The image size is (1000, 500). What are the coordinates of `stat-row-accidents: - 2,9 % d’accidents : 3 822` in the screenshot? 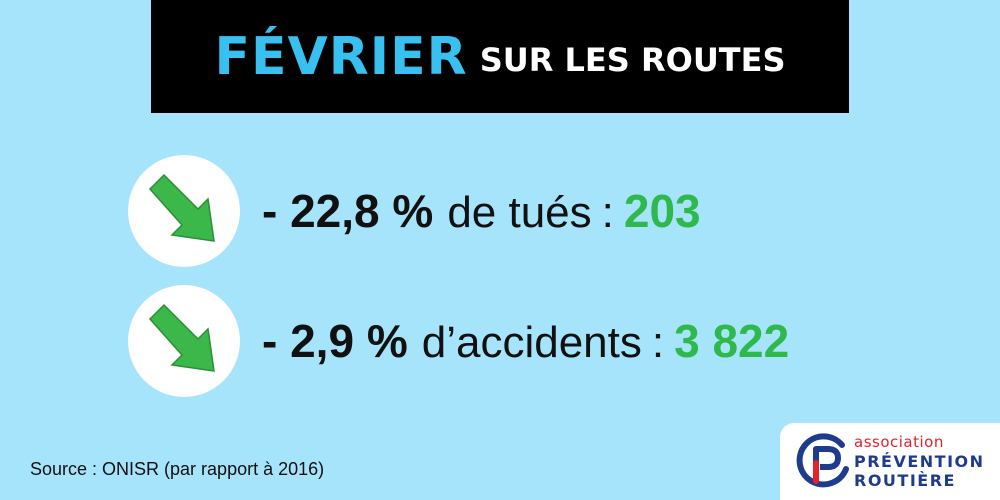 It's located at (458, 341).